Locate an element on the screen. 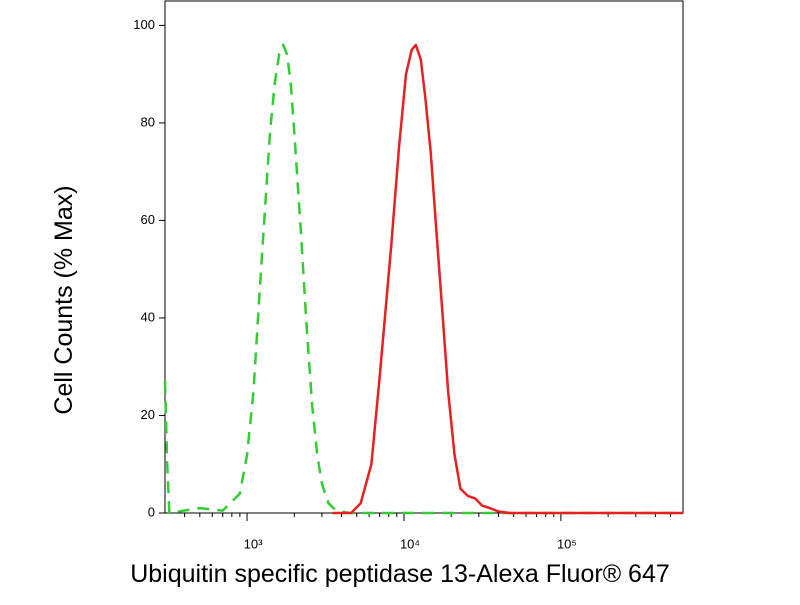  x-tick-label: 10⁵ is located at coordinates (567, 543).